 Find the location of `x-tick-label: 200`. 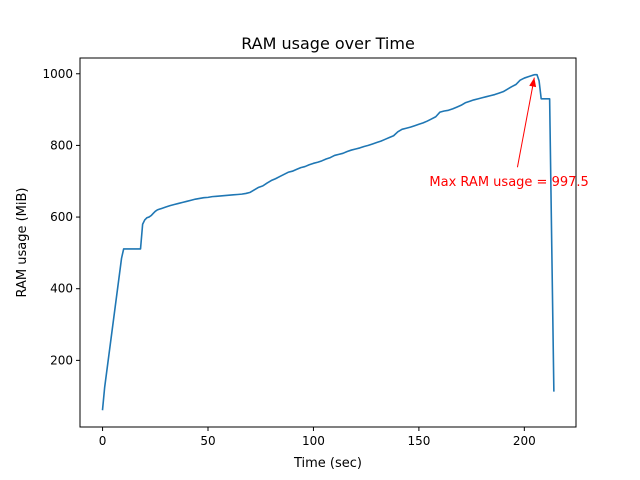

x-tick-label: 200 is located at coordinates (524, 441).